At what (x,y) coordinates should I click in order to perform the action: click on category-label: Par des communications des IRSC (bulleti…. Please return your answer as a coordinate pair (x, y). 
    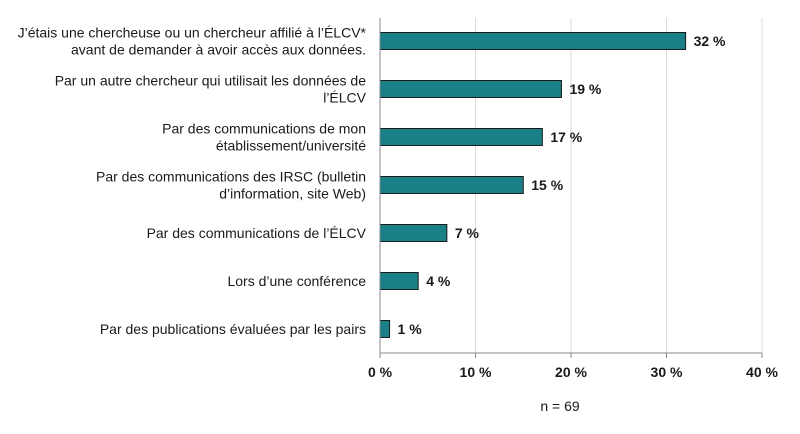
    Looking at the image, I should click on (231, 185).